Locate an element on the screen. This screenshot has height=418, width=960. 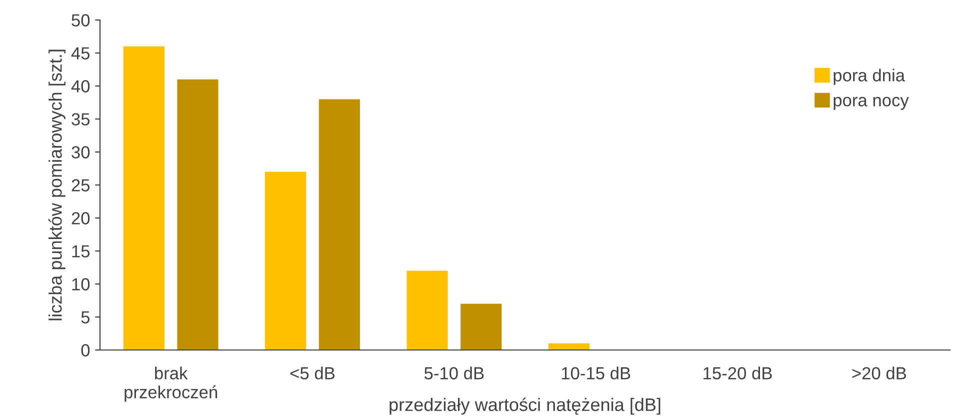
y-tick-label: 35 is located at coordinates (81, 119).